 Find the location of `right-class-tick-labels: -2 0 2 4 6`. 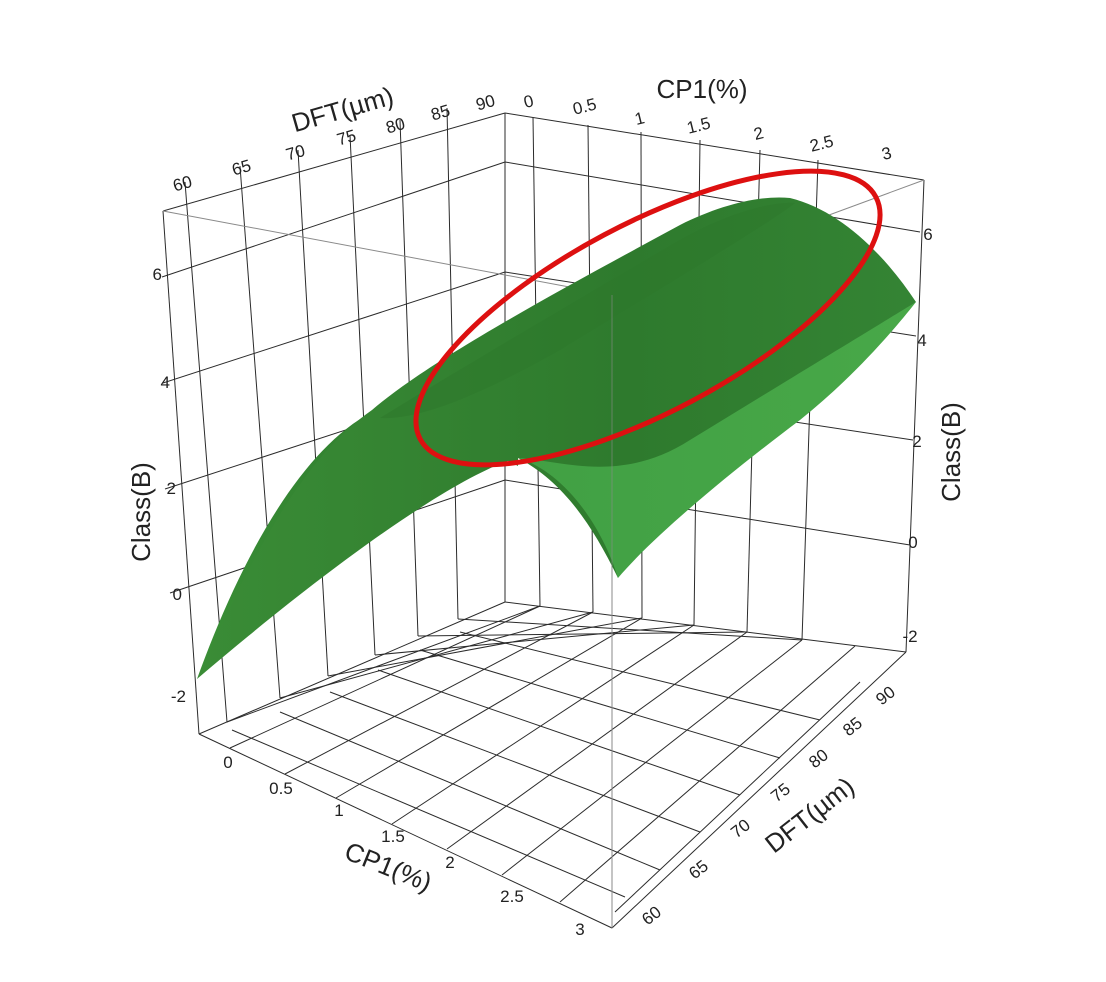

right-class-tick-labels: -2 0 2 4 6 is located at coordinates (917, 435).